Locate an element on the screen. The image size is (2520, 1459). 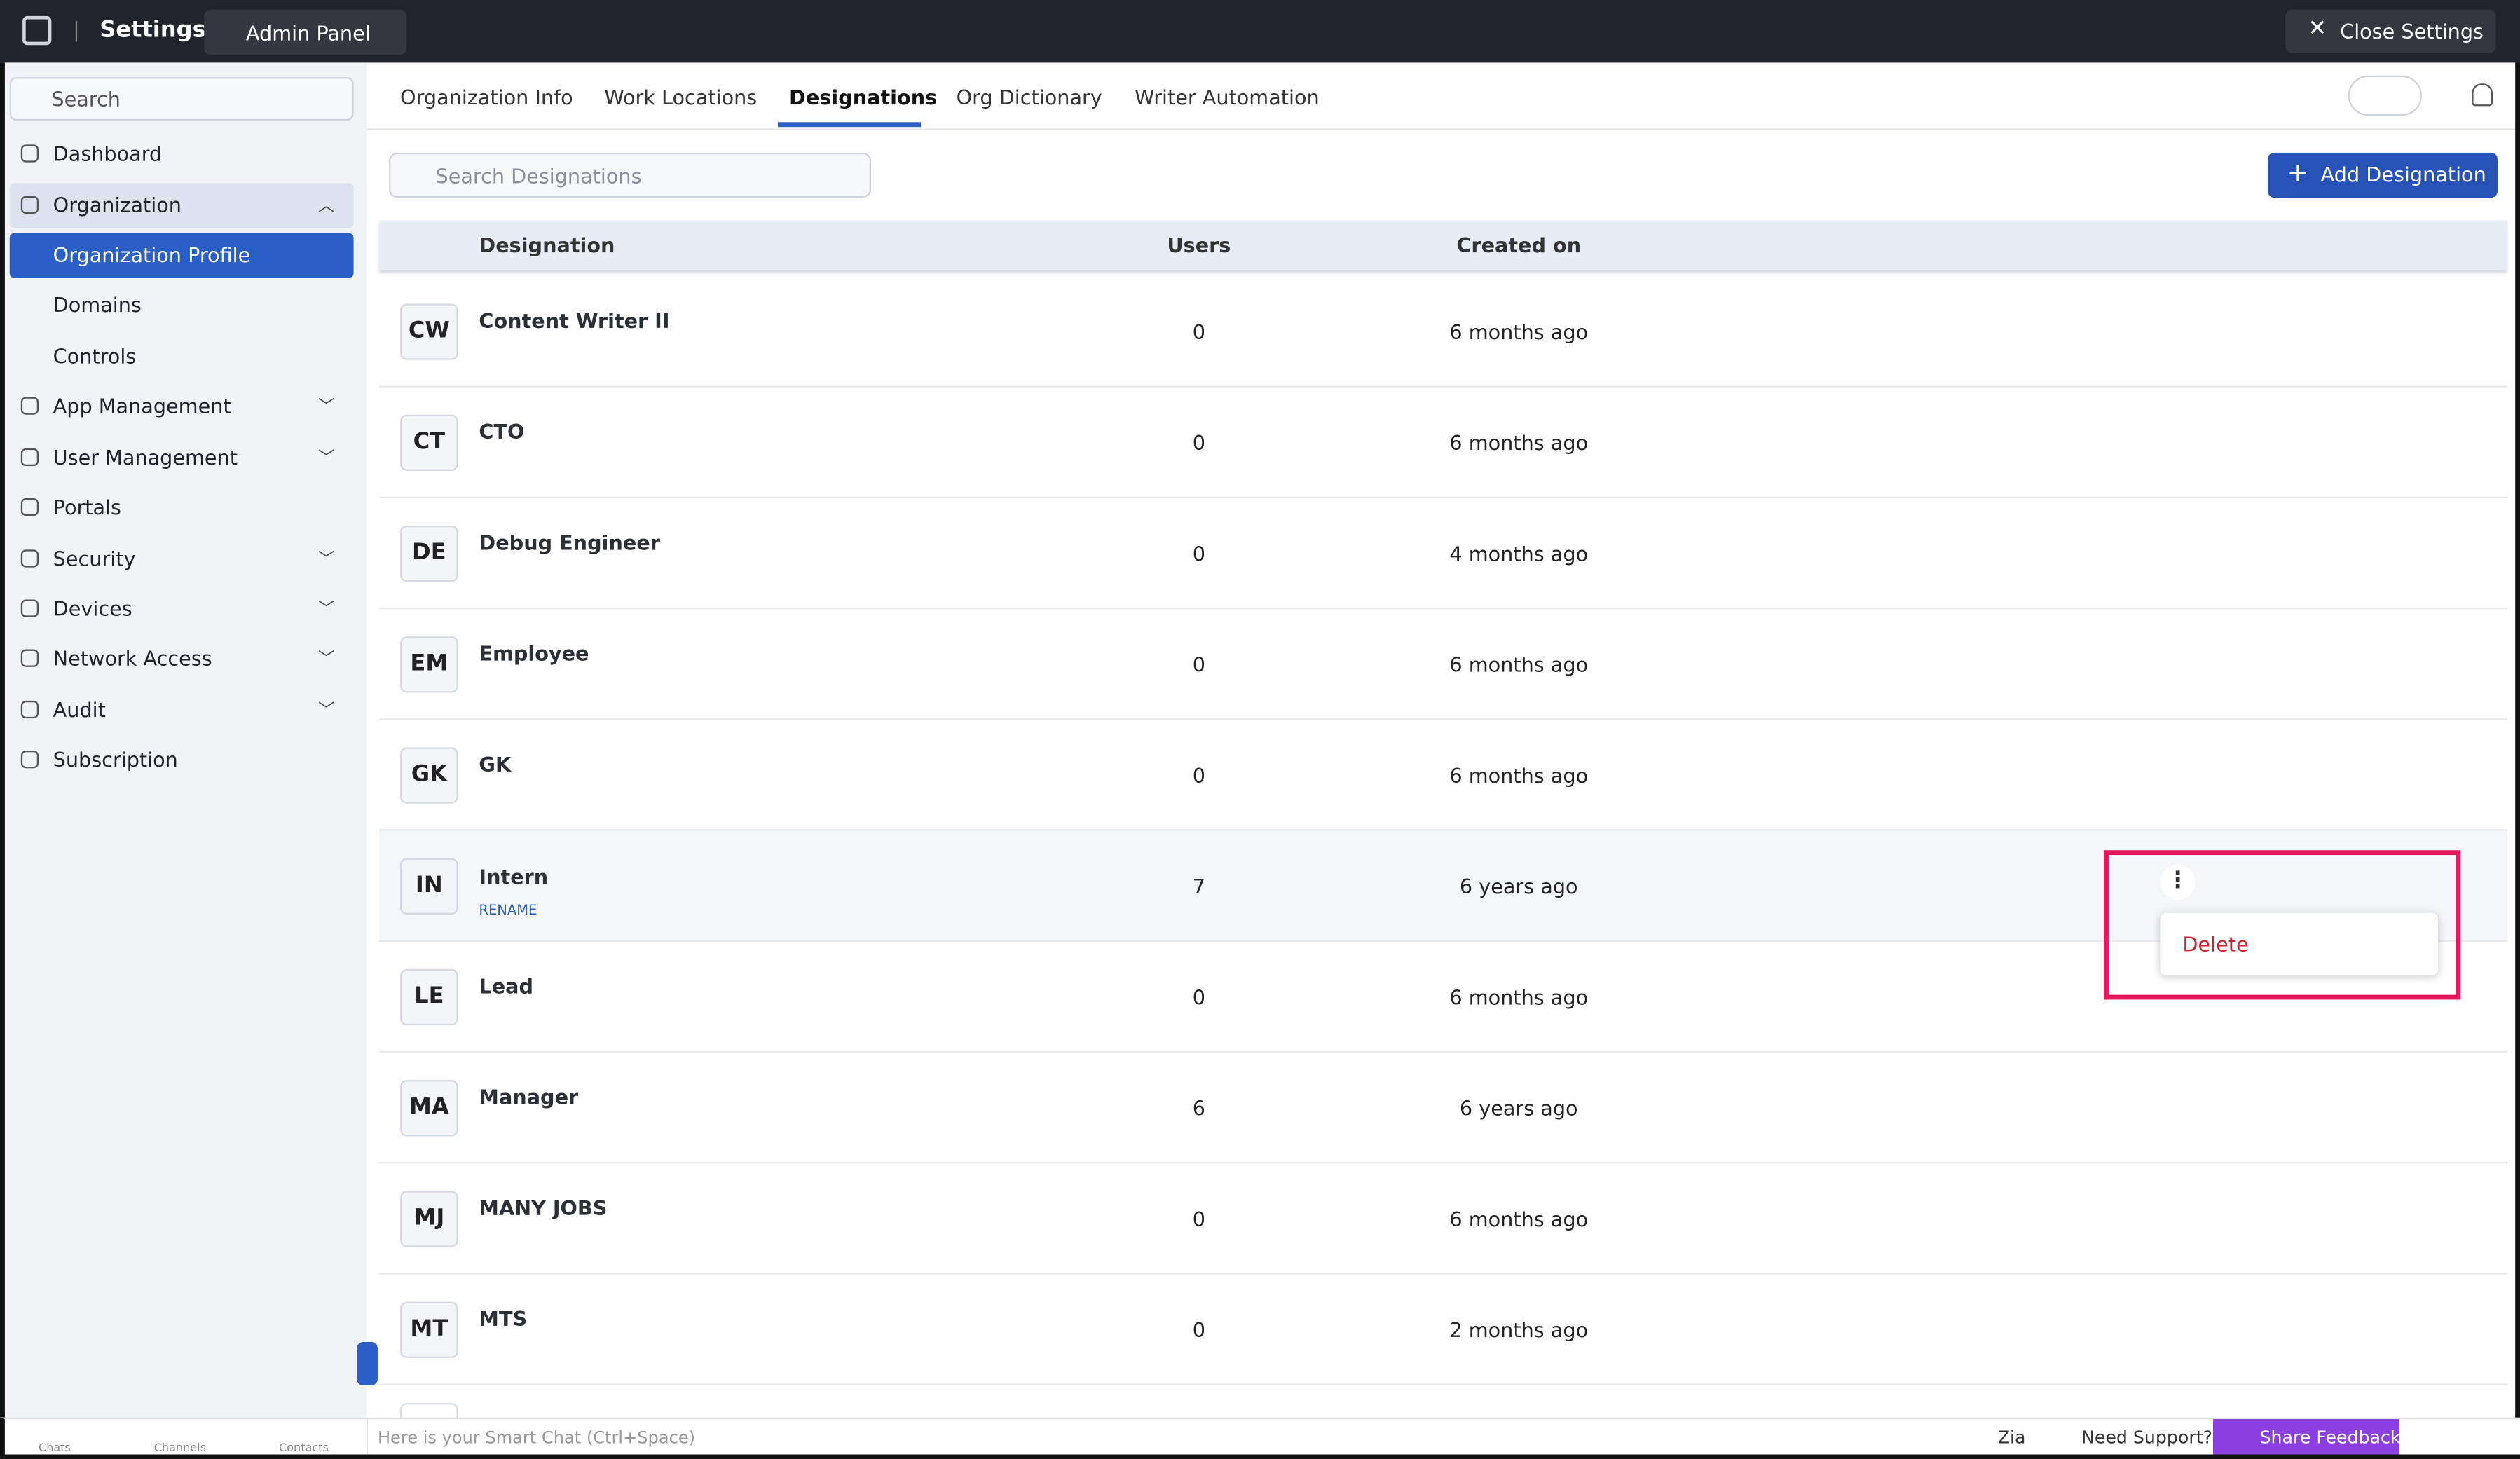
created-on: 4 months ago is located at coordinates (1519, 553).